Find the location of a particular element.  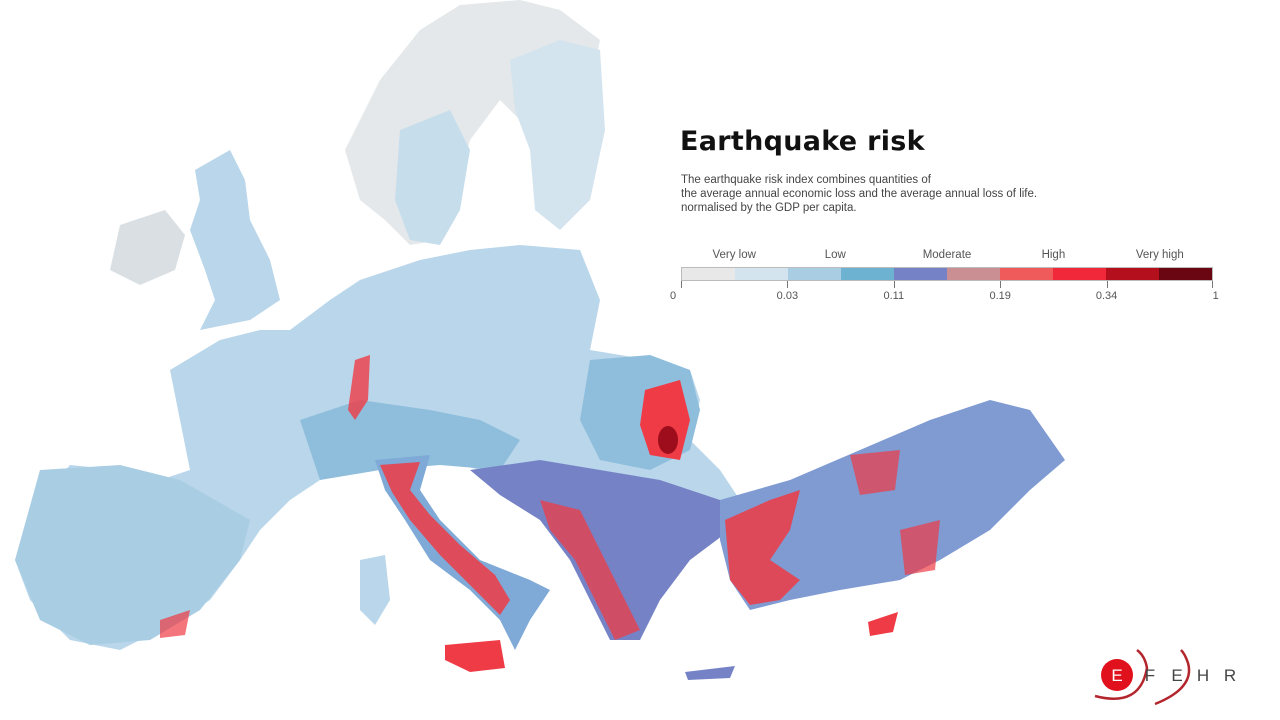

sweden-south is located at coordinates (432, 177).